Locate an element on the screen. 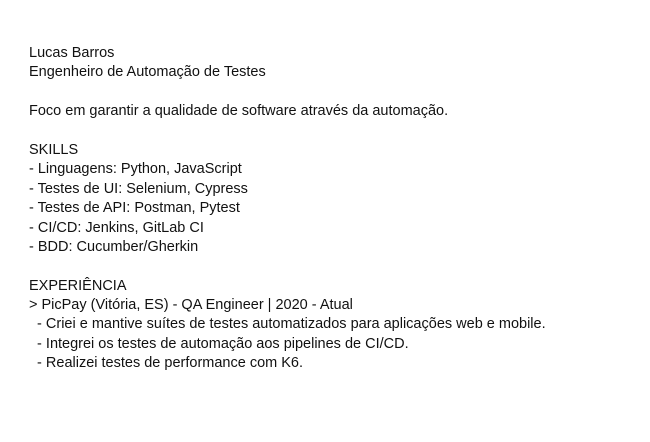  skill-item: - Testes de API: Postman, Pytest is located at coordinates (134, 208).